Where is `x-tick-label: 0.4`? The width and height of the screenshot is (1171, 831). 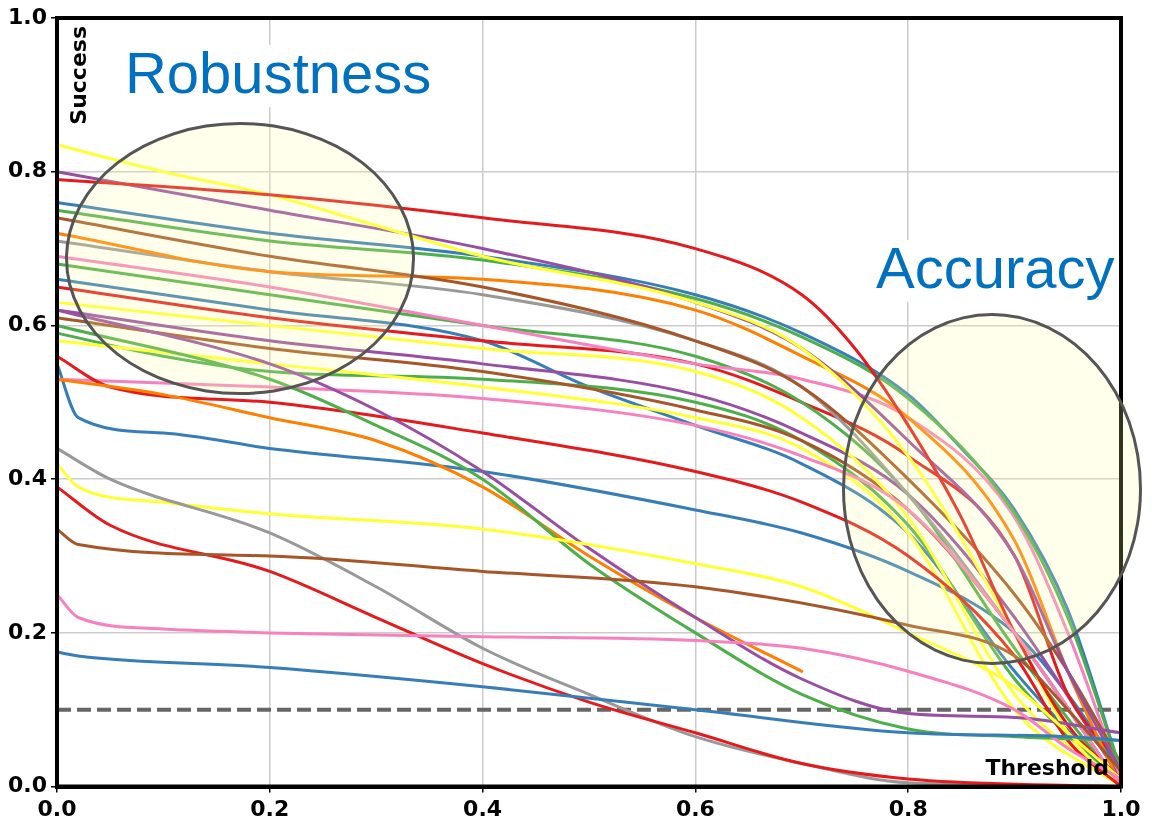 x-tick-label: 0.4 is located at coordinates (483, 808).